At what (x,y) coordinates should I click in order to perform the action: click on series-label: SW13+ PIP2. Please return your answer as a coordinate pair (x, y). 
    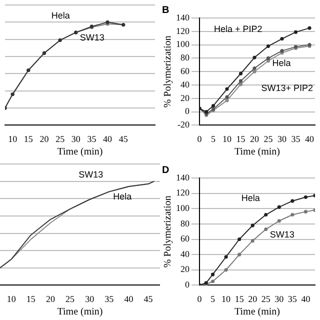
    Looking at the image, I should click on (287, 87).